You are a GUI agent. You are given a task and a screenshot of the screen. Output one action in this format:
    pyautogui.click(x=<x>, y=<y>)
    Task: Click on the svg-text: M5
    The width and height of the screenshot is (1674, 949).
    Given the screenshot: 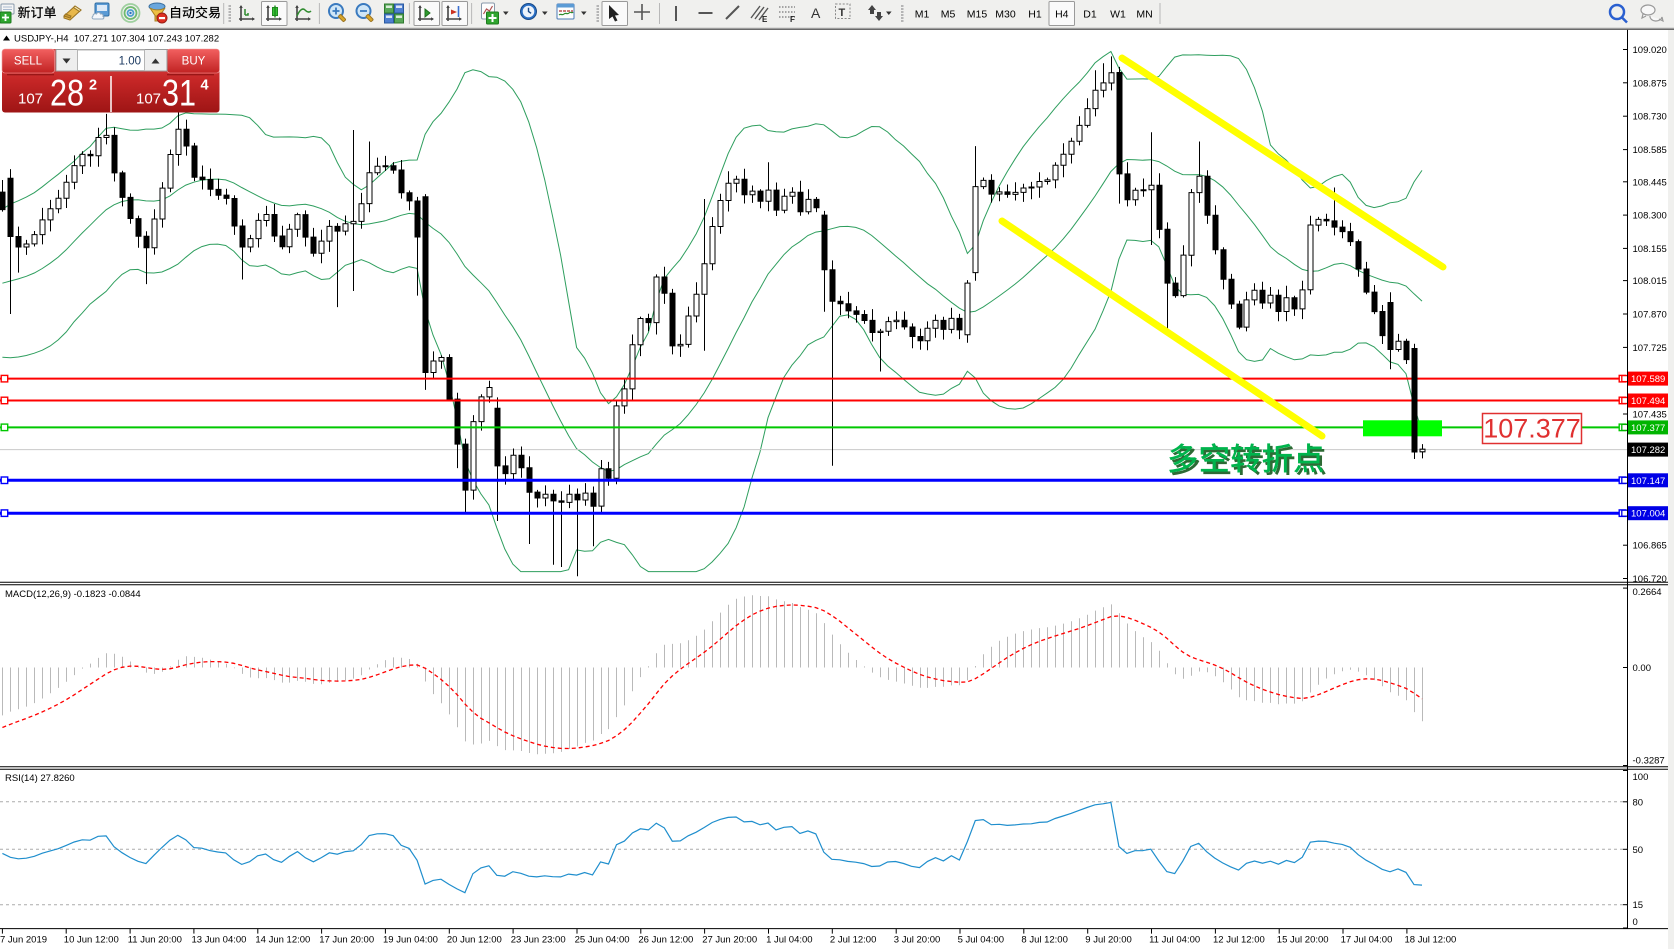 What is the action you would take?
    pyautogui.click(x=948, y=15)
    